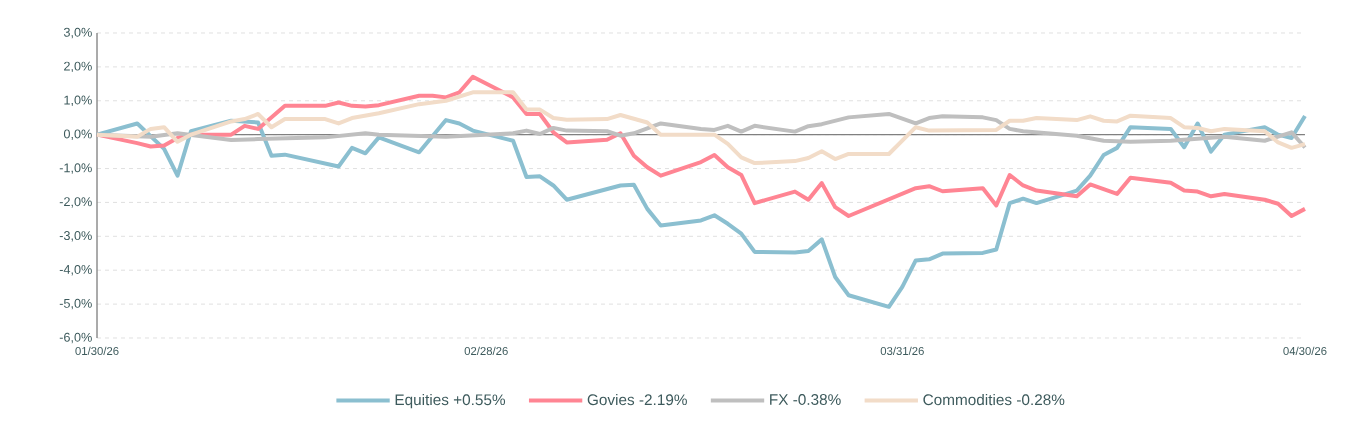 This screenshot has width=1361, height=441. What do you see at coordinates (75, 338) in the screenshot?
I see `y-tick-label: -6,0%` at bounding box center [75, 338].